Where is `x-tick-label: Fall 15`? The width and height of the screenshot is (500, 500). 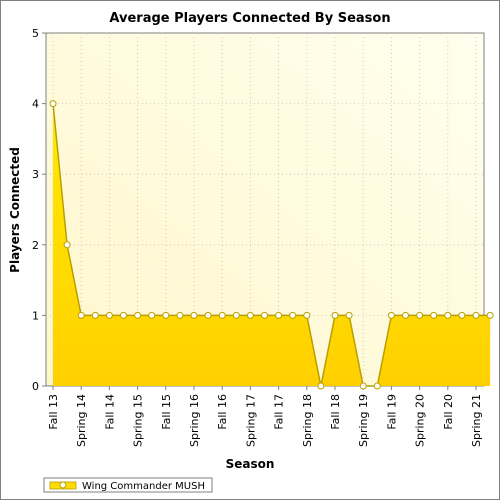 x-tick-label: Fall 15 is located at coordinates (166, 412).